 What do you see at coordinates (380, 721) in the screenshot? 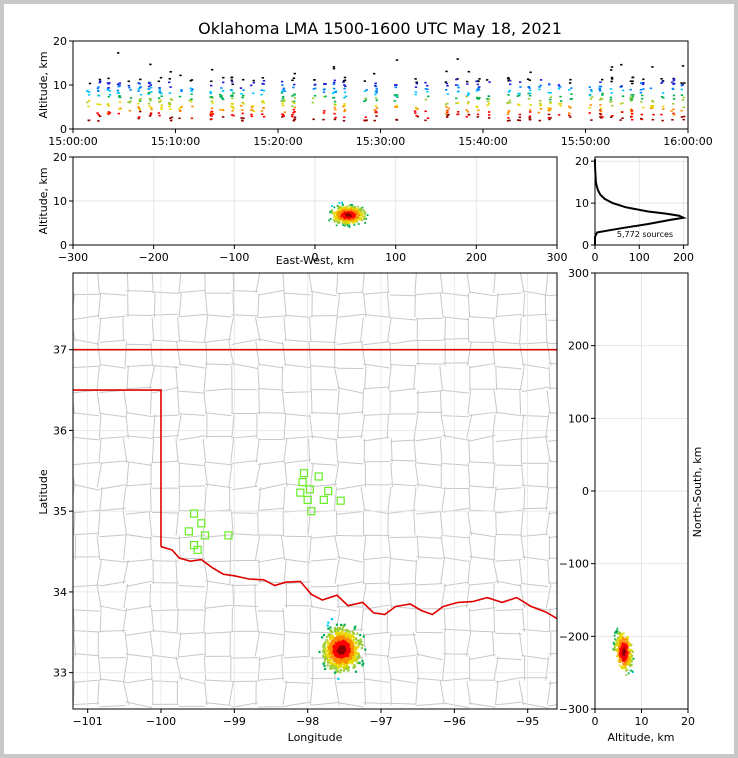
I see `x-tick-label: −97` at bounding box center [380, 721].